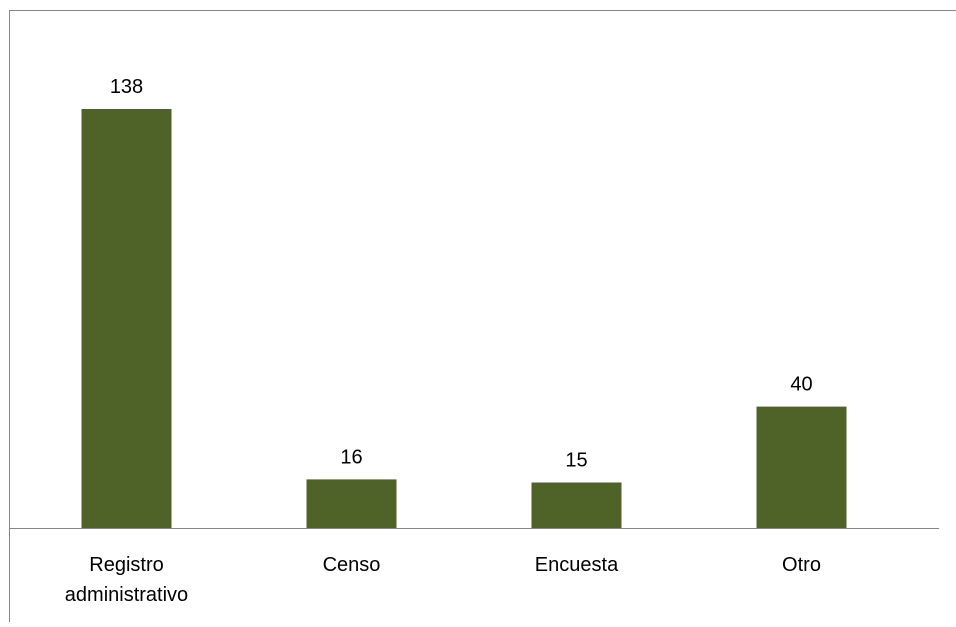  Describe the element at coordinates (576, 461) in the screenshot. I see `data-label-2: 15` at that location.